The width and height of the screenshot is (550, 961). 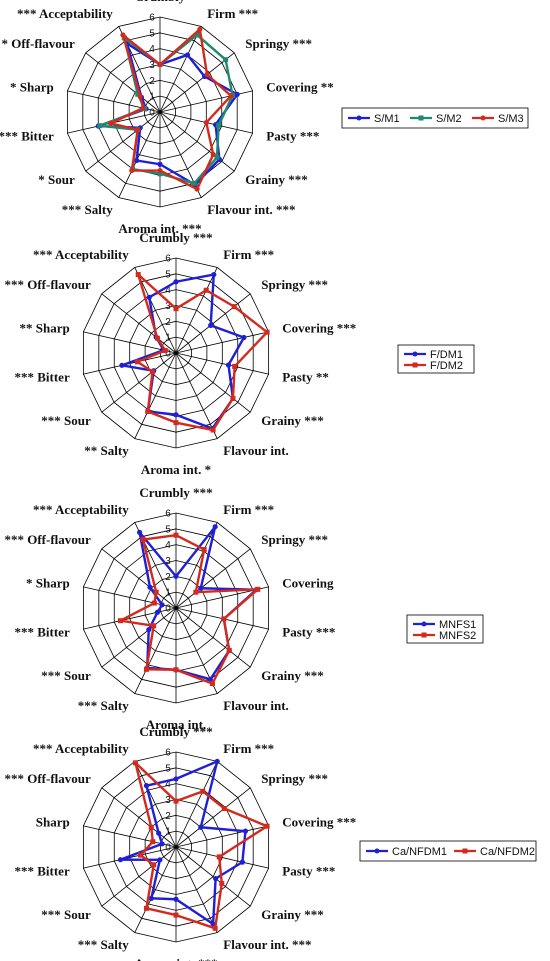 I want to click on axis-label: Sharp, so click(x=53, y=822).